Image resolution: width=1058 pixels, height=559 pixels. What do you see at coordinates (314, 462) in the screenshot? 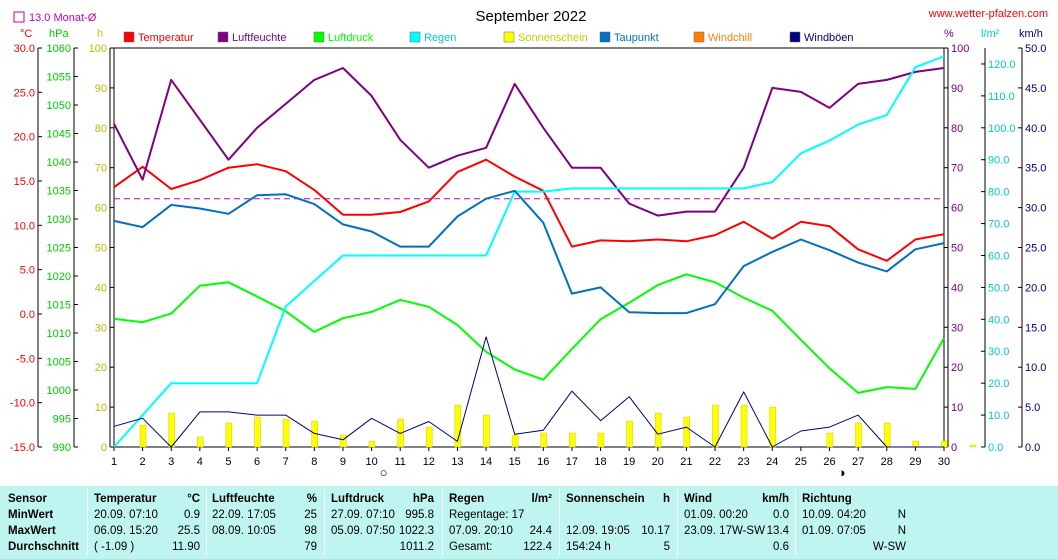
I see `x-tick-label: 8` at bounding box center [314, 462].